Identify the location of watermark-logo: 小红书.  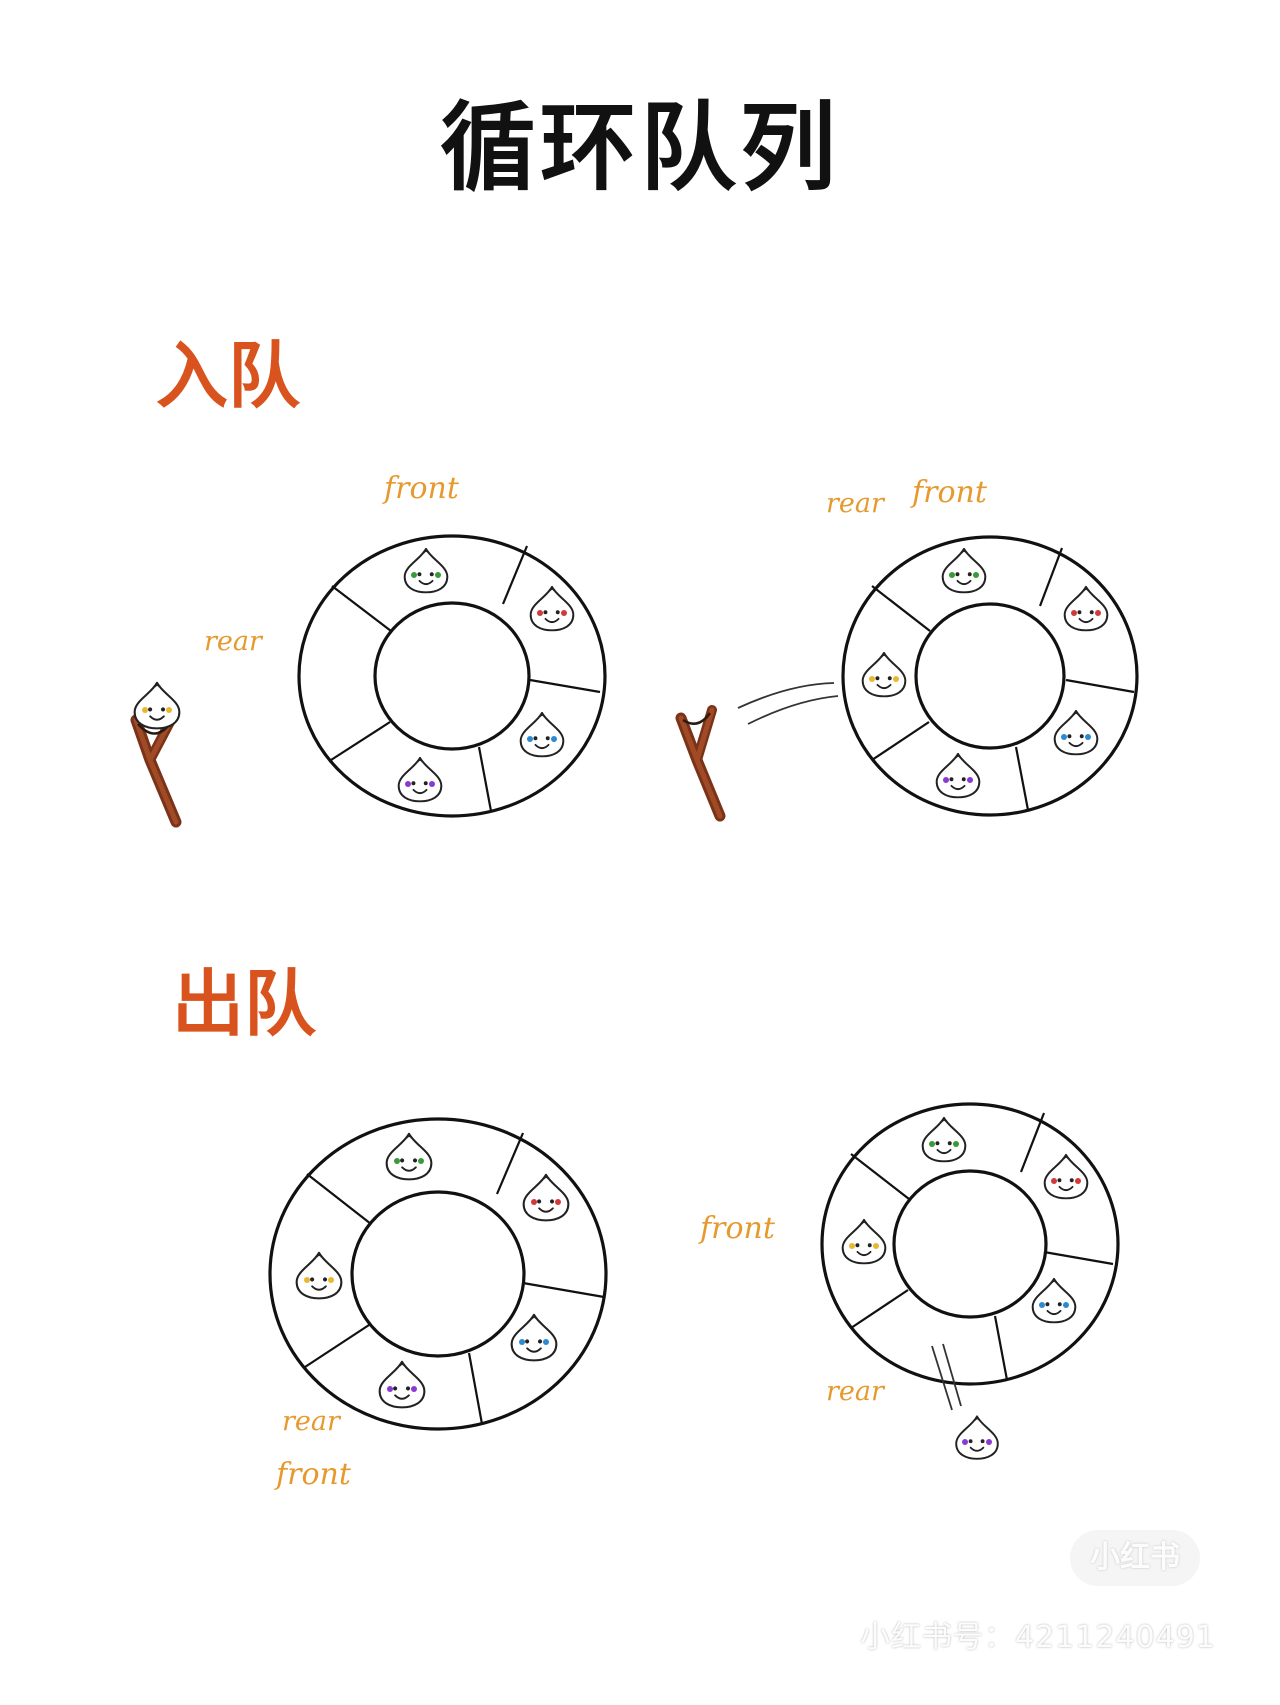
(1135, 1558).